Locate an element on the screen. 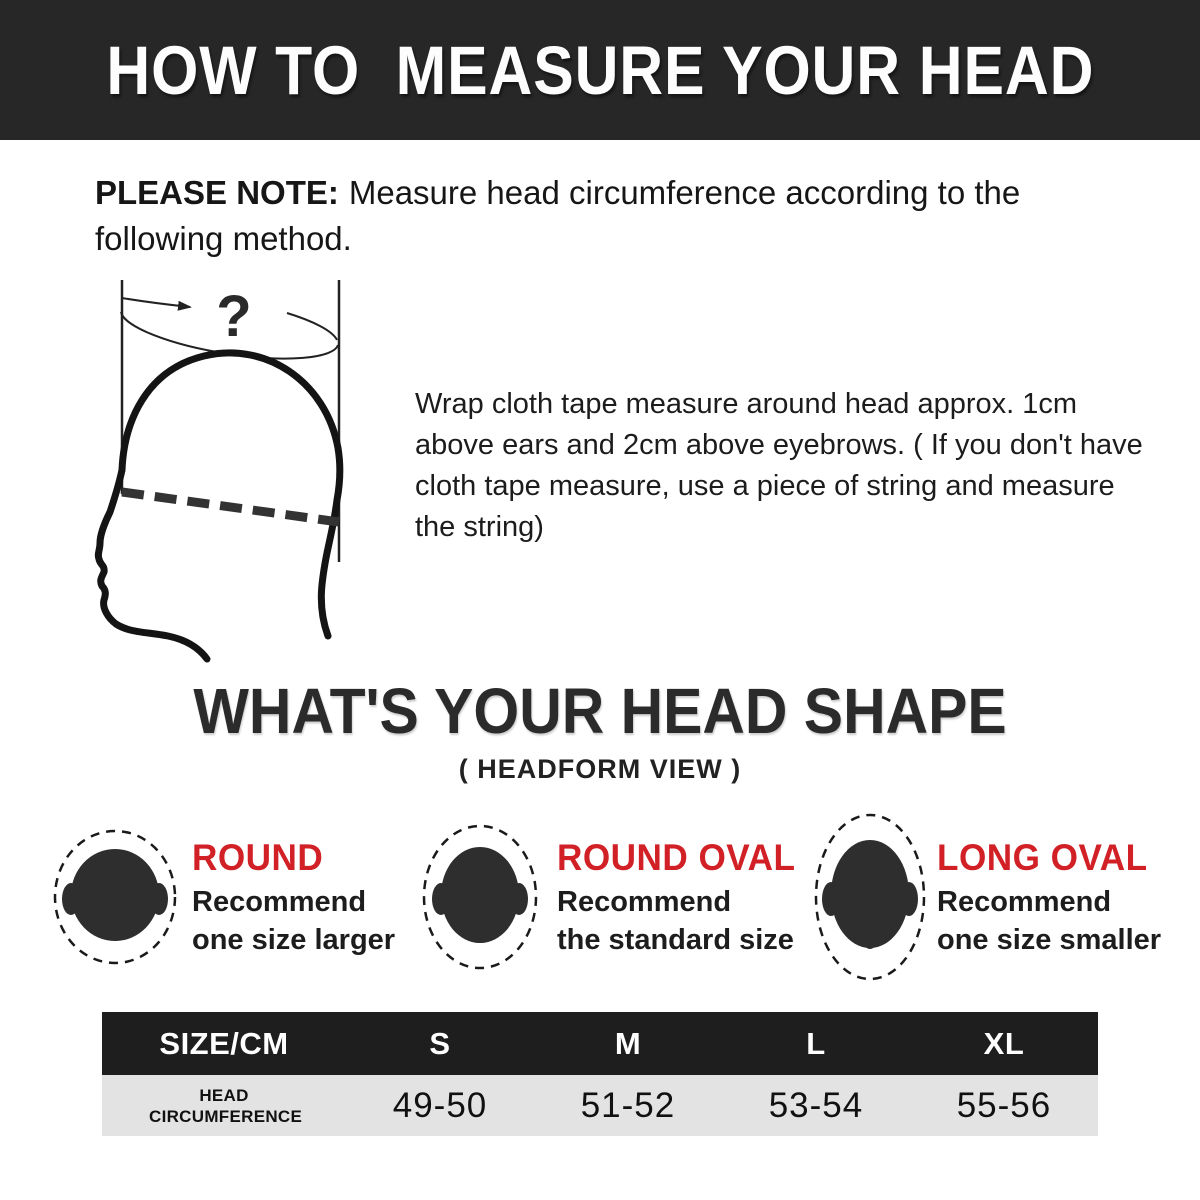  page-title: HOW TO MEASURE YOUR HEAD is located at coordinates (600, 70).